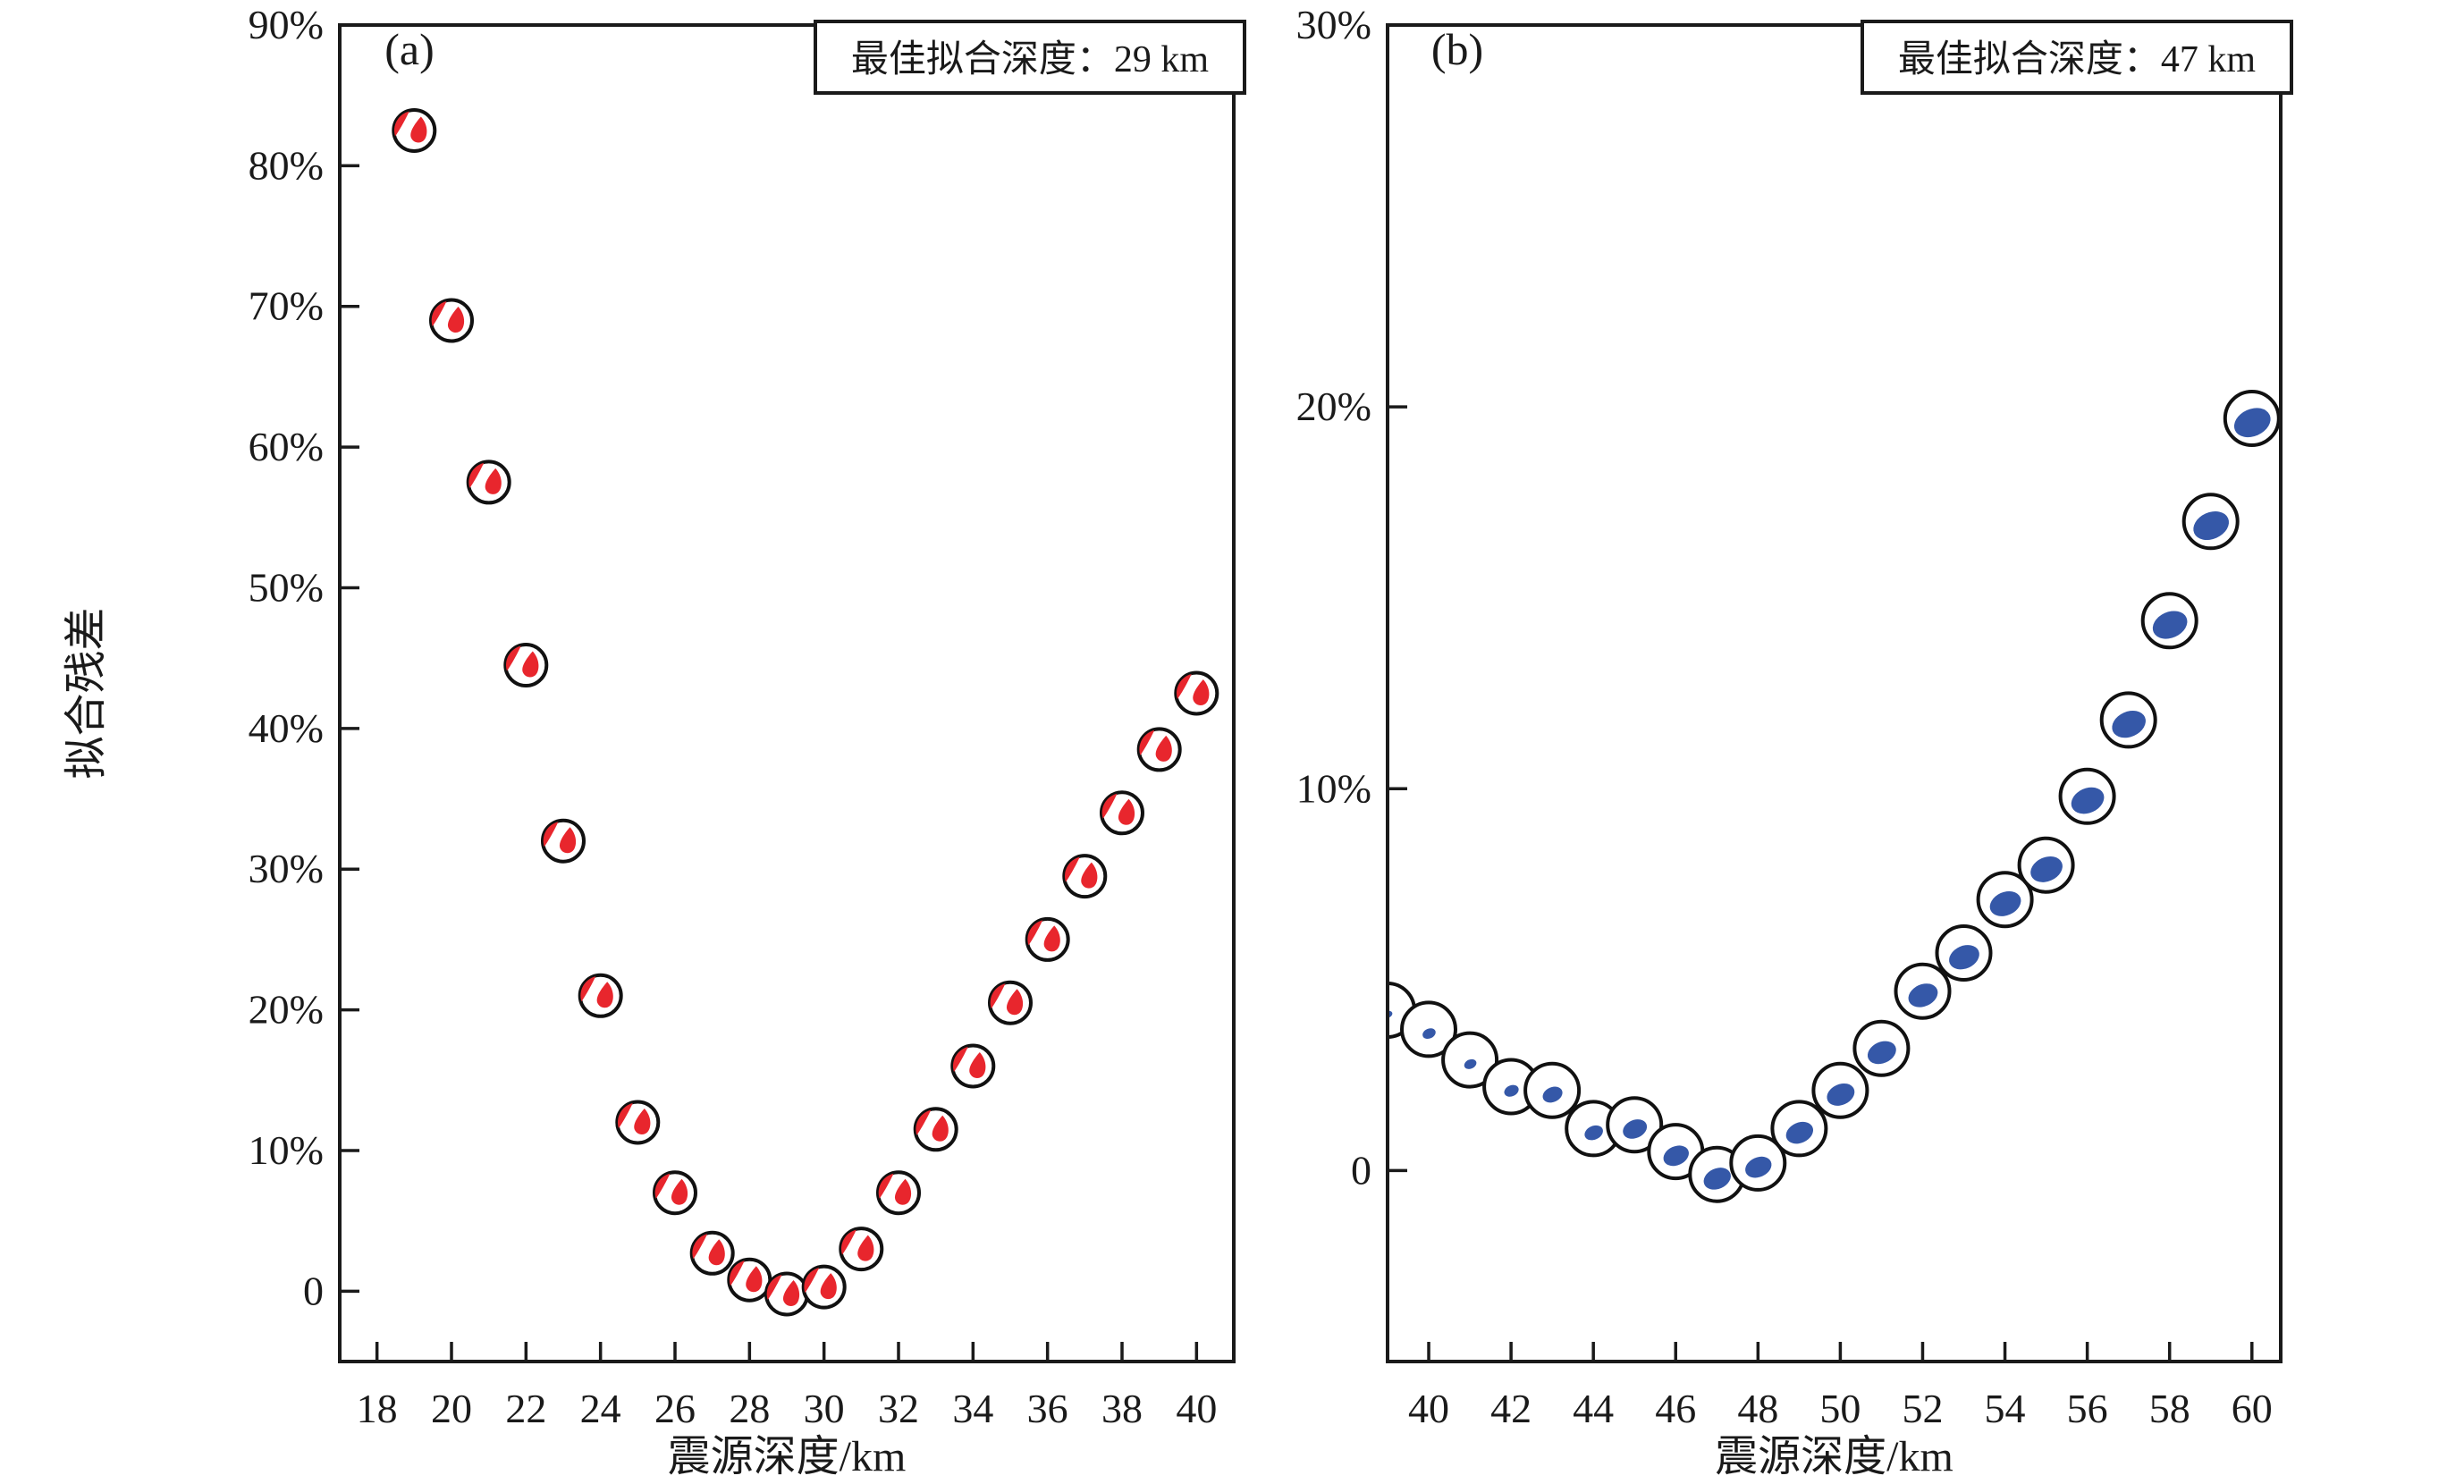 This screenshot has height=1484, width=2464. What do you see at coordinates (2252, 1408) in the screenshot?
I see `x-tick-label: 60` at bounding box center [2252, 1408].